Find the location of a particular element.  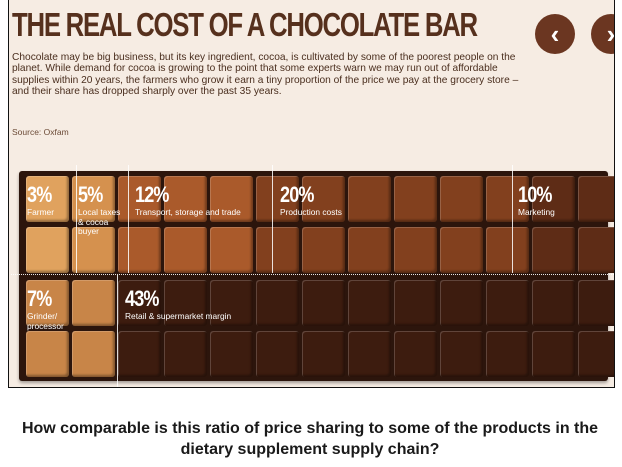

segment-marketing-percent: 10% is located at coordinates (535, 194).